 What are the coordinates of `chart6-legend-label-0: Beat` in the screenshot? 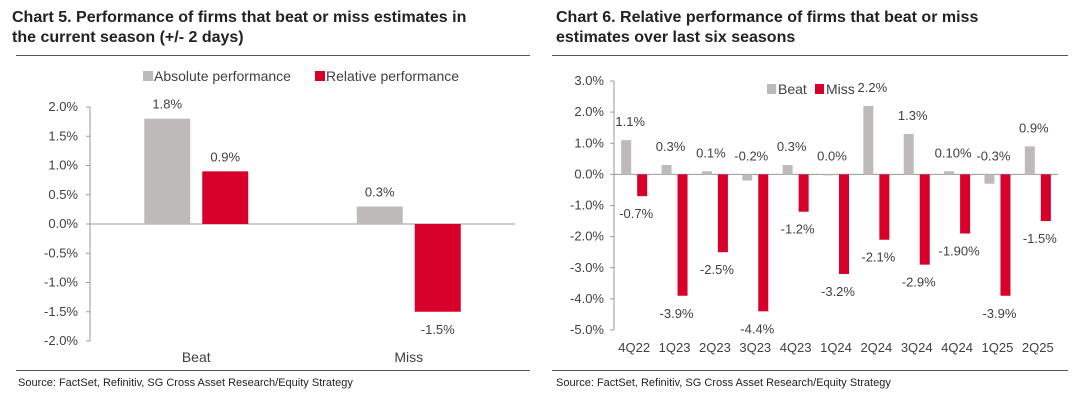 It's located at (792, 89).